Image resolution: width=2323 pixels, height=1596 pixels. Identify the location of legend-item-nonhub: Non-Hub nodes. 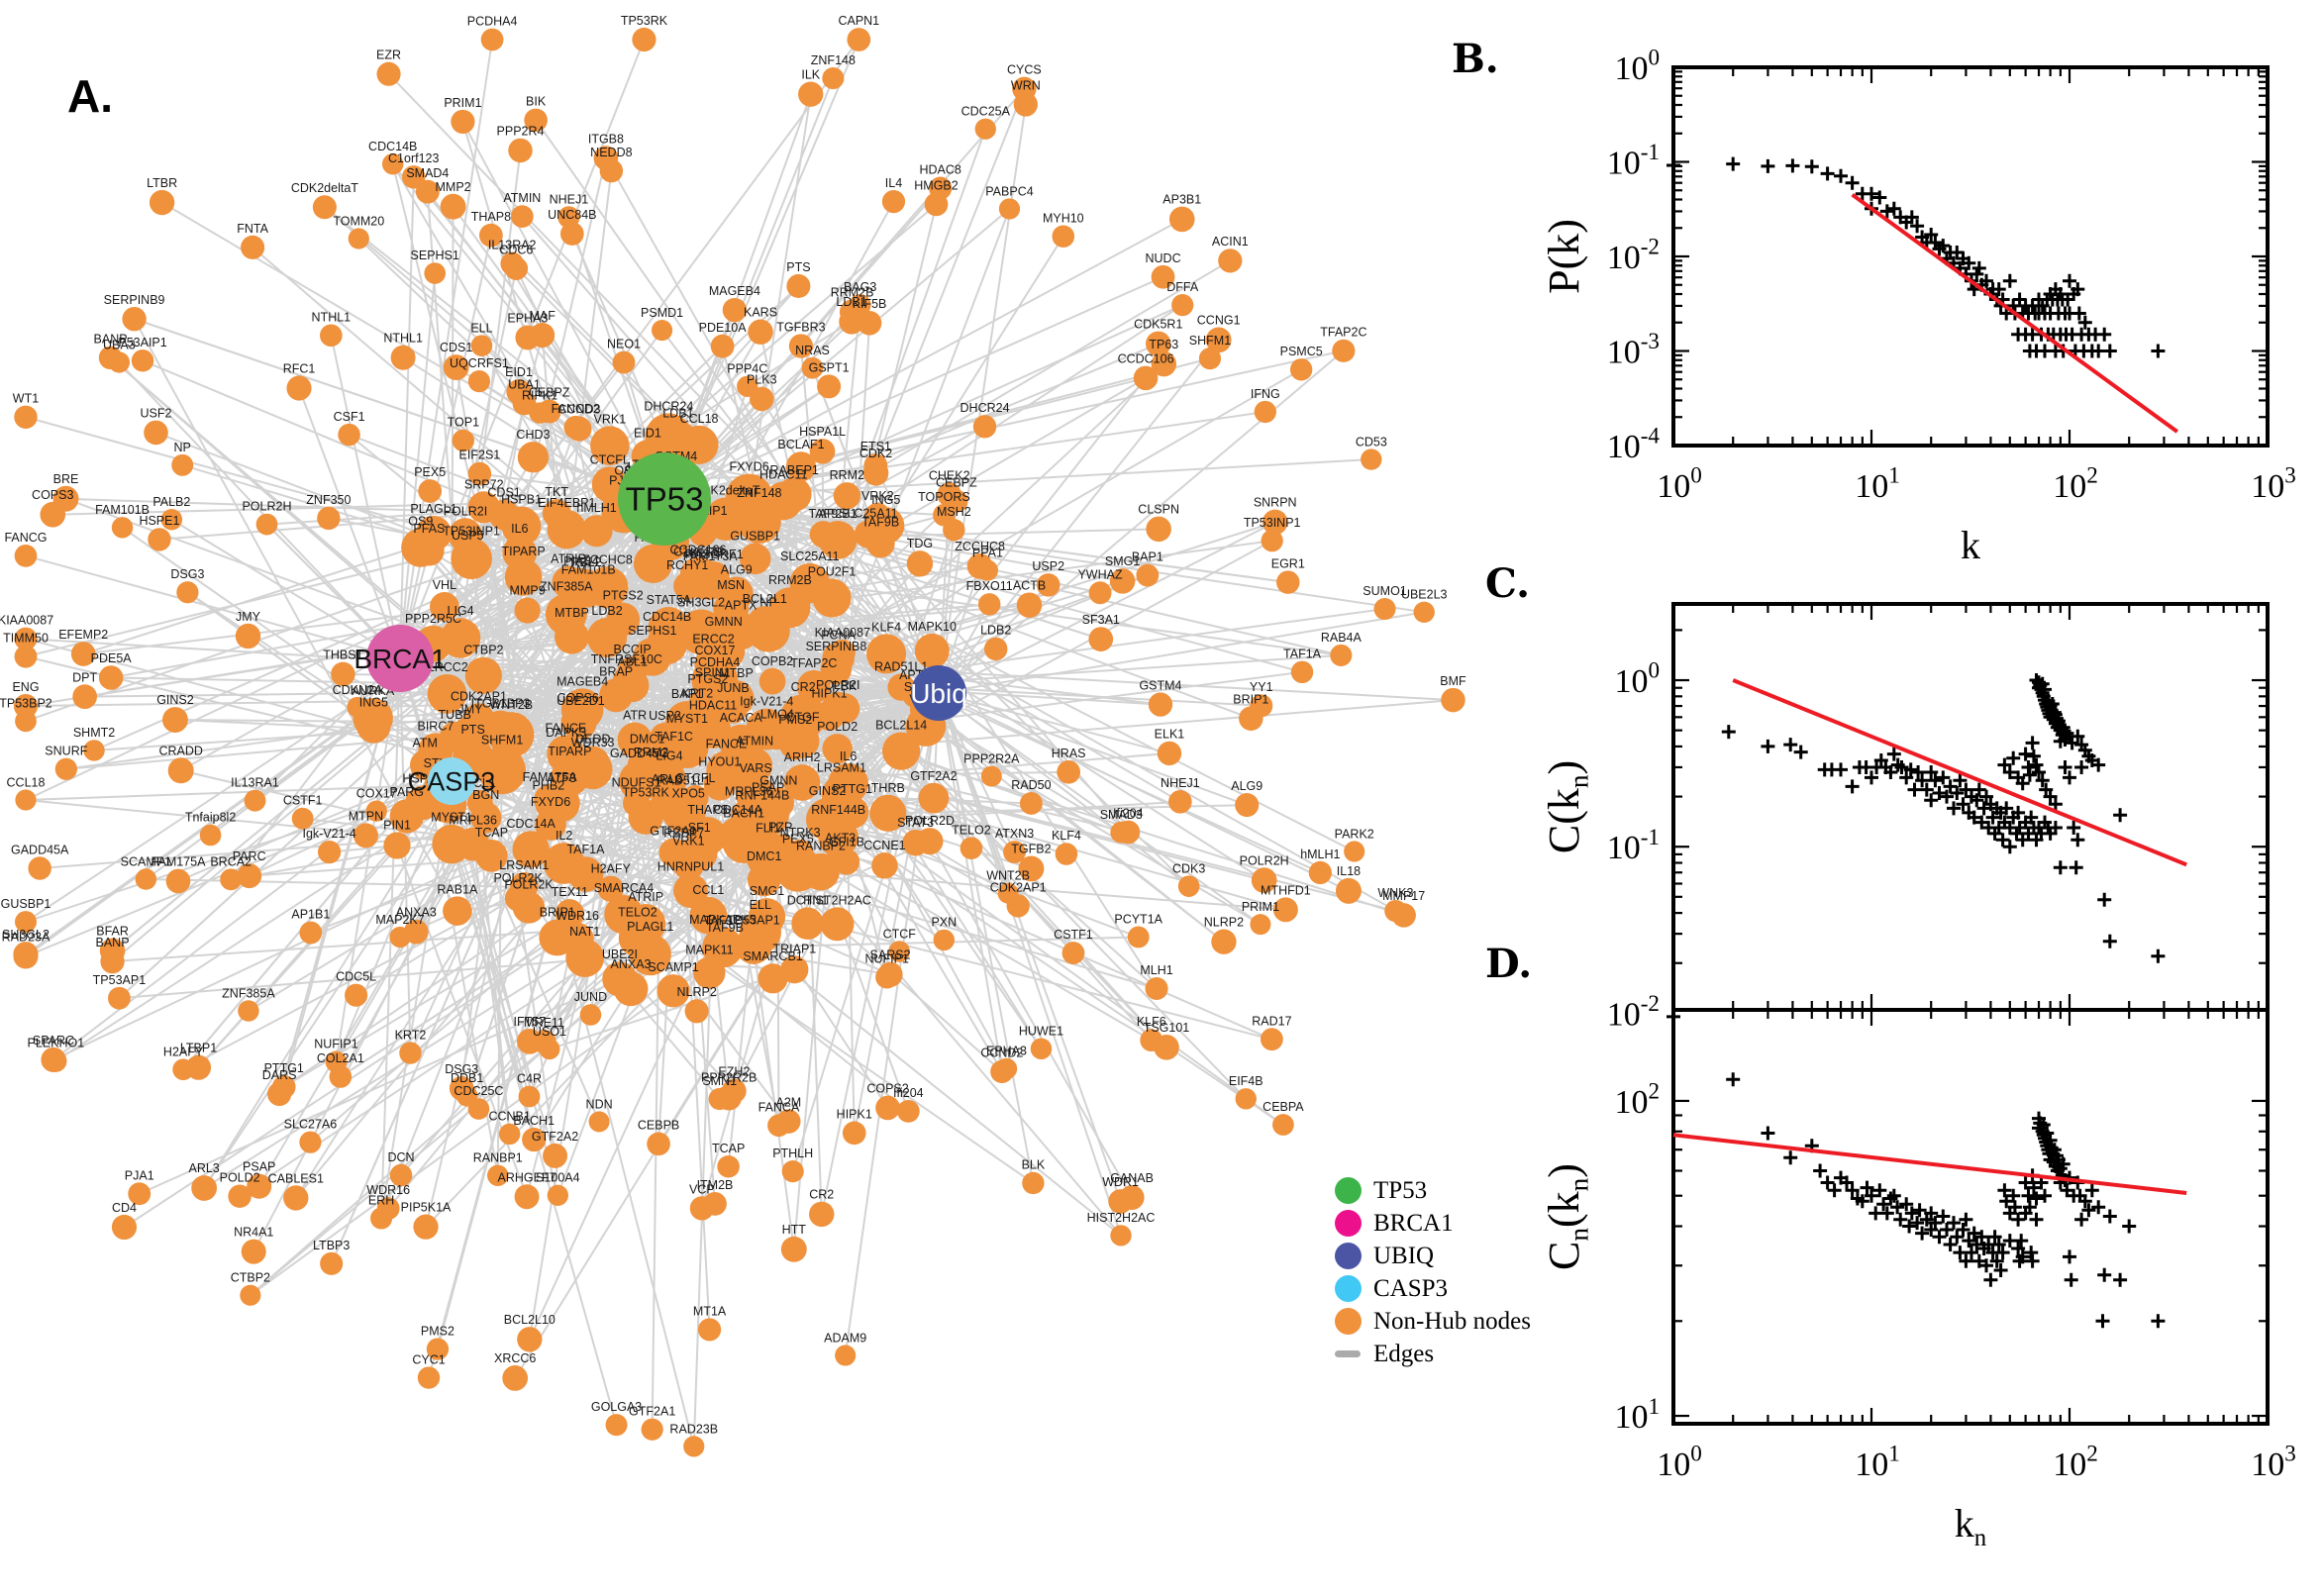
(1433, 1321).